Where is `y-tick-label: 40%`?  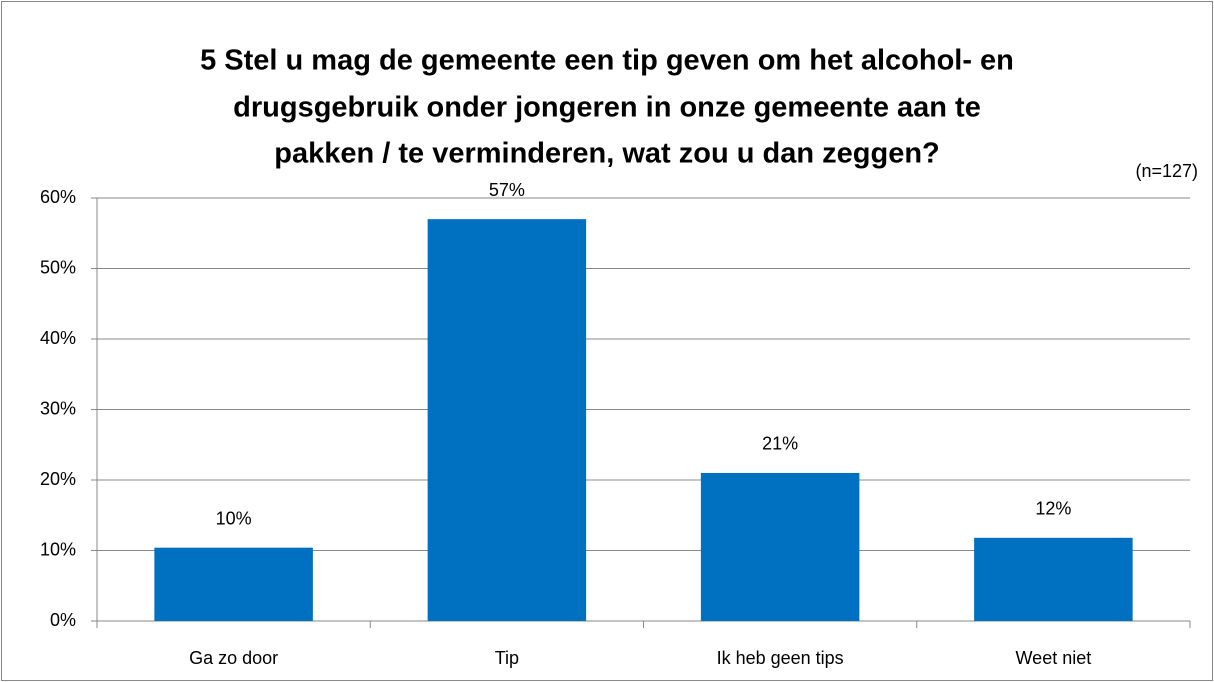
y-tick-label: 40% is located at coordinates (58, 338).